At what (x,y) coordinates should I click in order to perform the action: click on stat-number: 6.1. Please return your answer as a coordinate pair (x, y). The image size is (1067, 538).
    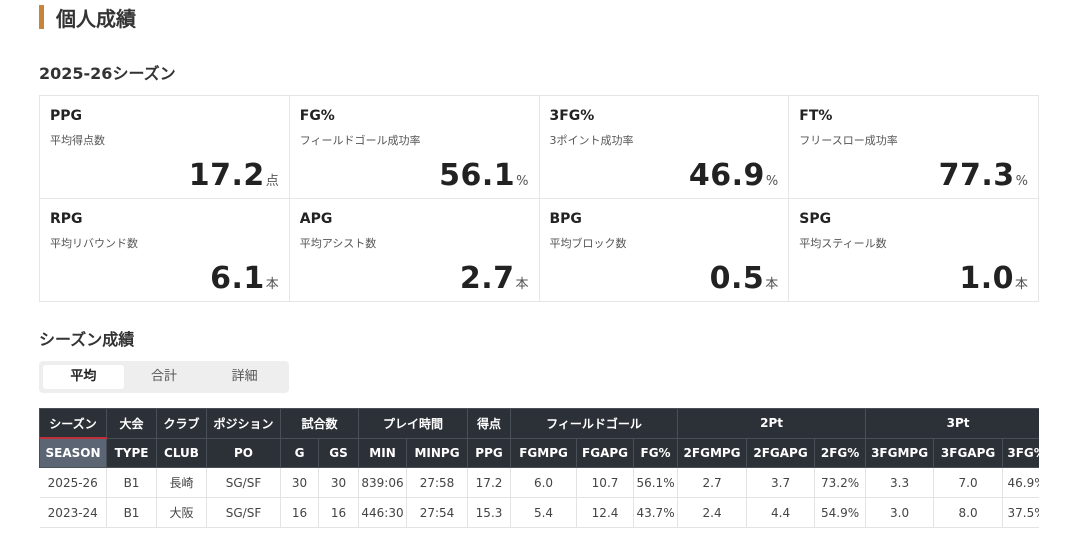
    Looking at the image, I should click on (237, 278).